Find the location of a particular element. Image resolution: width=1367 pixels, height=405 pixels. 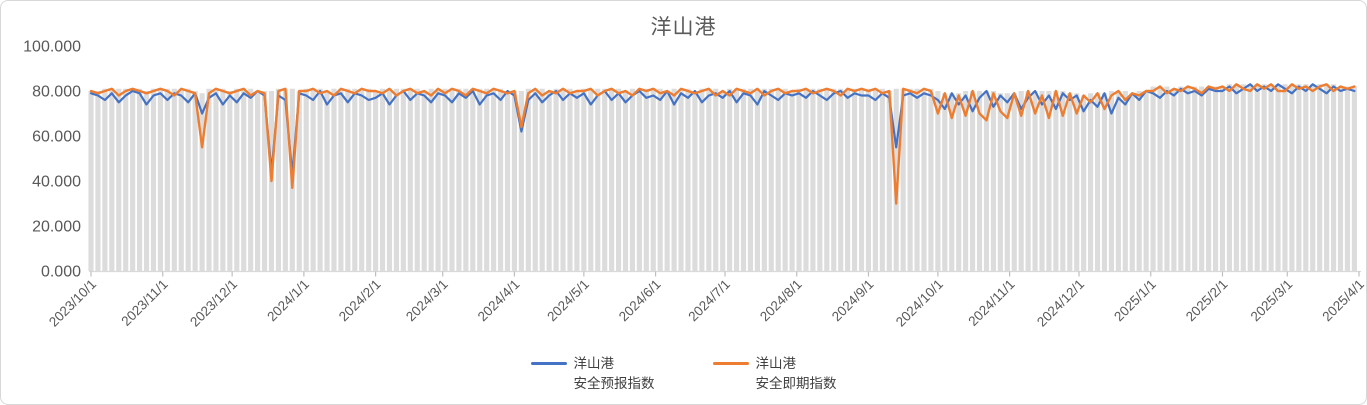

chart-title: 洋山港 is located at coordinates (683, 27).